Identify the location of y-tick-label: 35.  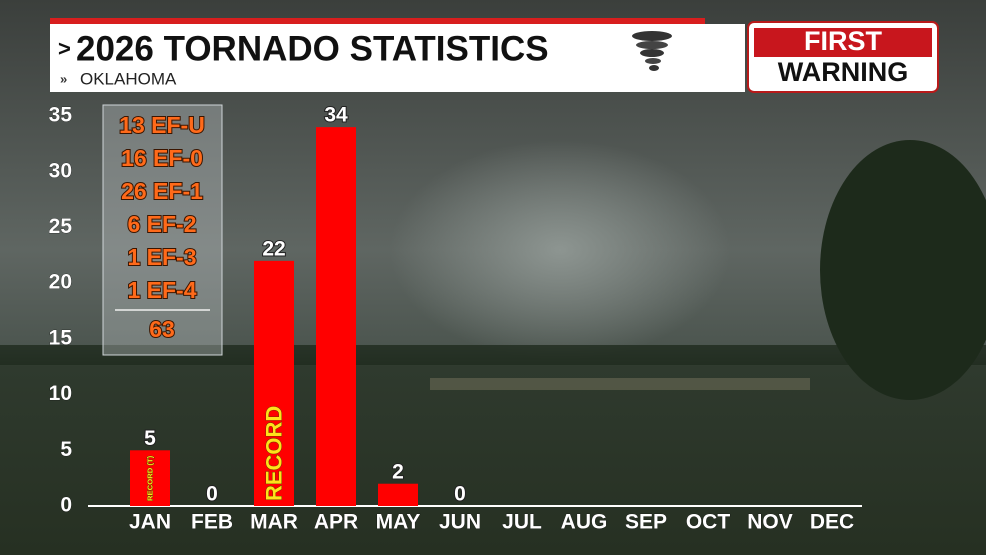
(61, 115).